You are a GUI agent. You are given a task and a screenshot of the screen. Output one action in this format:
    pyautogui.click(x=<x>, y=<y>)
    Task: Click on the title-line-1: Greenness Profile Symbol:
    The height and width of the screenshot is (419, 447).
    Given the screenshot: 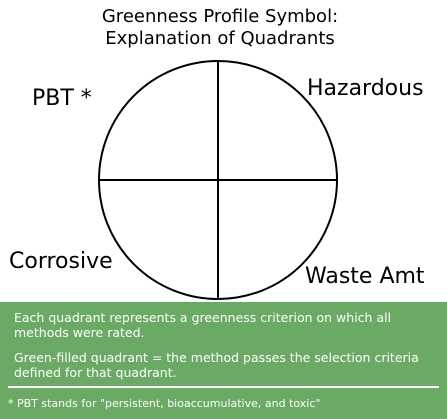 What is the action you would take?
    pyautogui.click(x=220, y=16)
    